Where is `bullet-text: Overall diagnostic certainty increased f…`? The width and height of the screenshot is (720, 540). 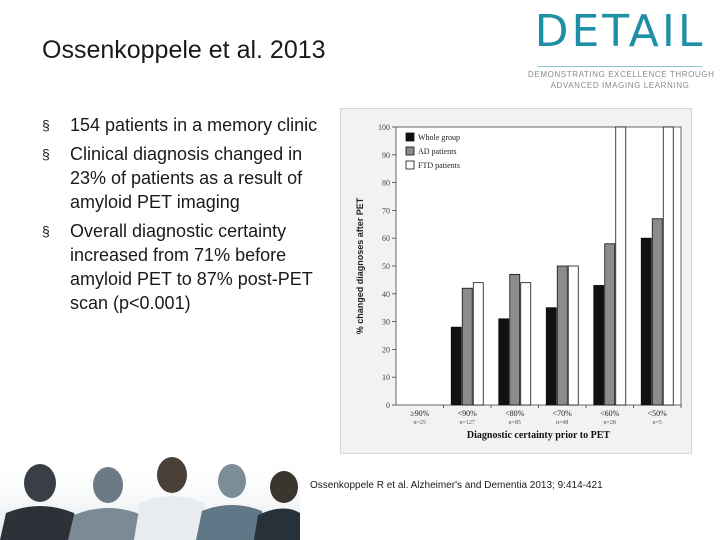 bullet-text: Overall diagnostic certainty increased f… is located at coordinates (191, 267).